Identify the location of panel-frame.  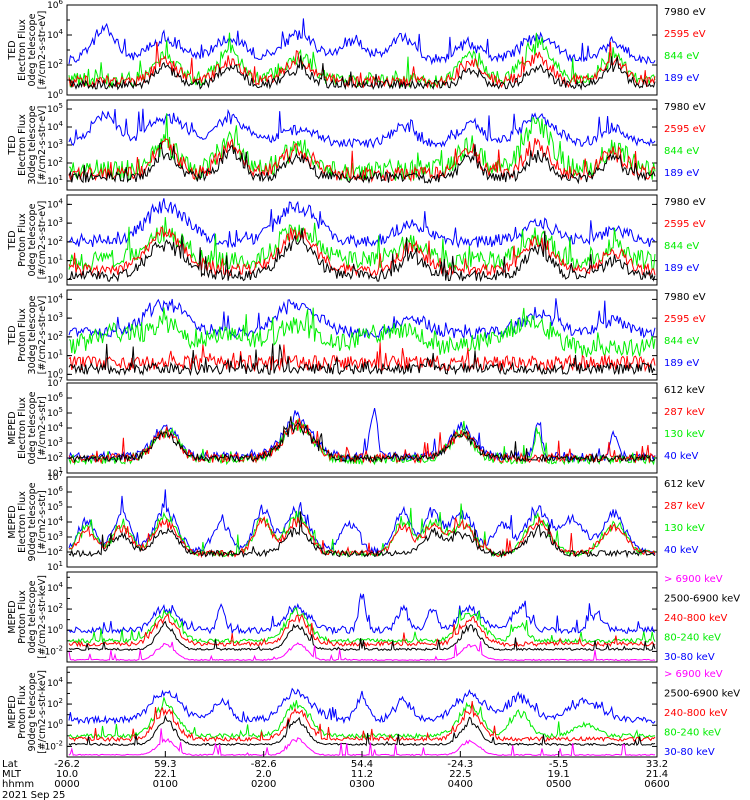
(362, 240).